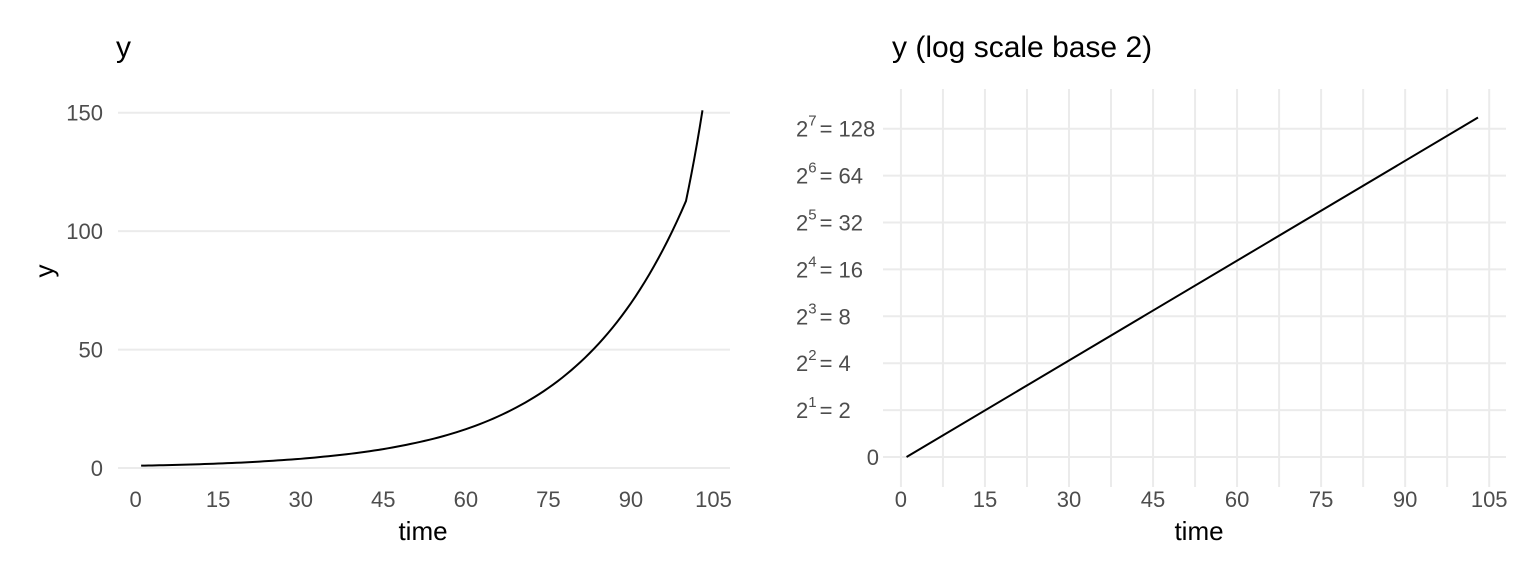 The width and height of the screenshot is (1536, 581). What do you see at coordinates (829, 267) in the screenshot?
I see `right-y-tick-label: 24 = 16` at bounding box center [829, 267].